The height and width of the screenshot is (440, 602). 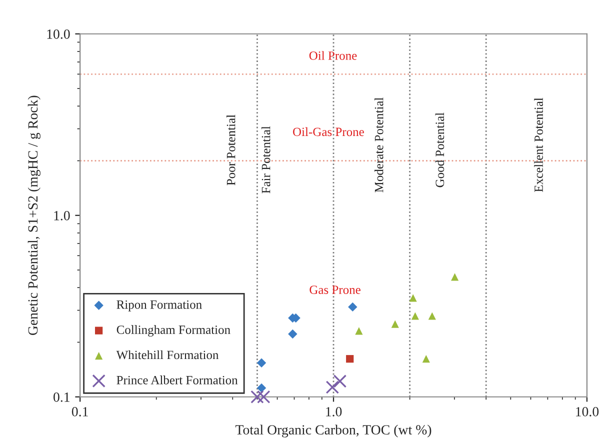 What do you see at coordinates (80, 411) in the screenshot?
I see `x-tick-label: 0.1` at bounding box center [80, 411].